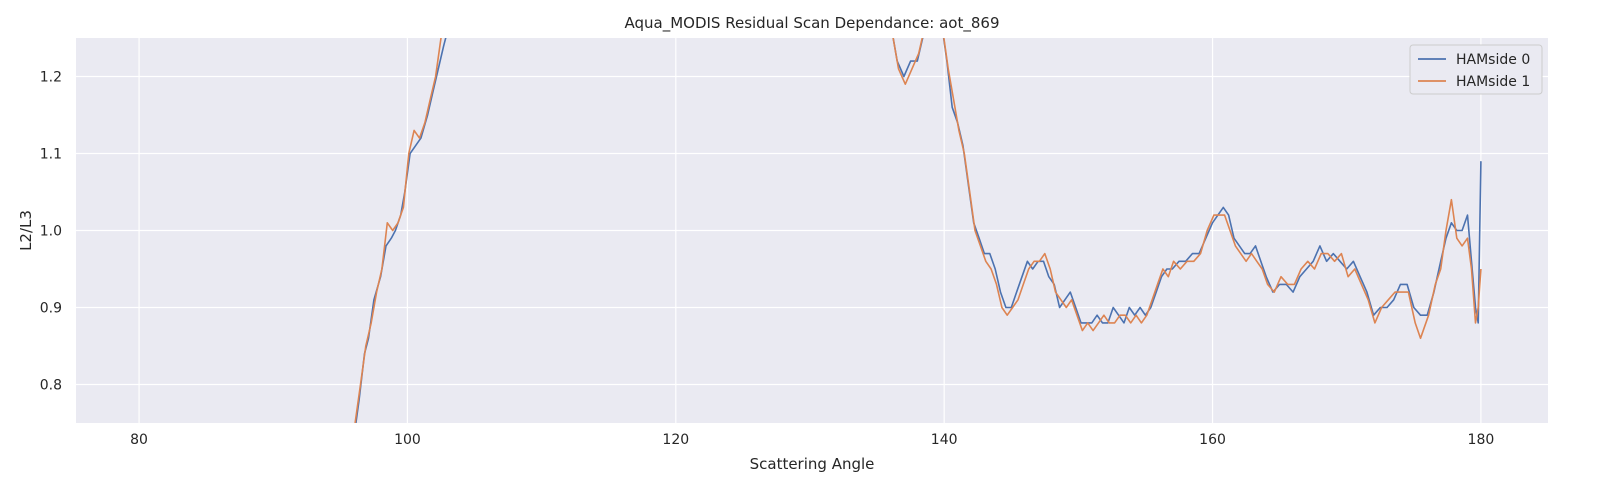  Describe the element at coordinates (944, 440) in the screenshot. I see `x-tick-label: 140` at that location.